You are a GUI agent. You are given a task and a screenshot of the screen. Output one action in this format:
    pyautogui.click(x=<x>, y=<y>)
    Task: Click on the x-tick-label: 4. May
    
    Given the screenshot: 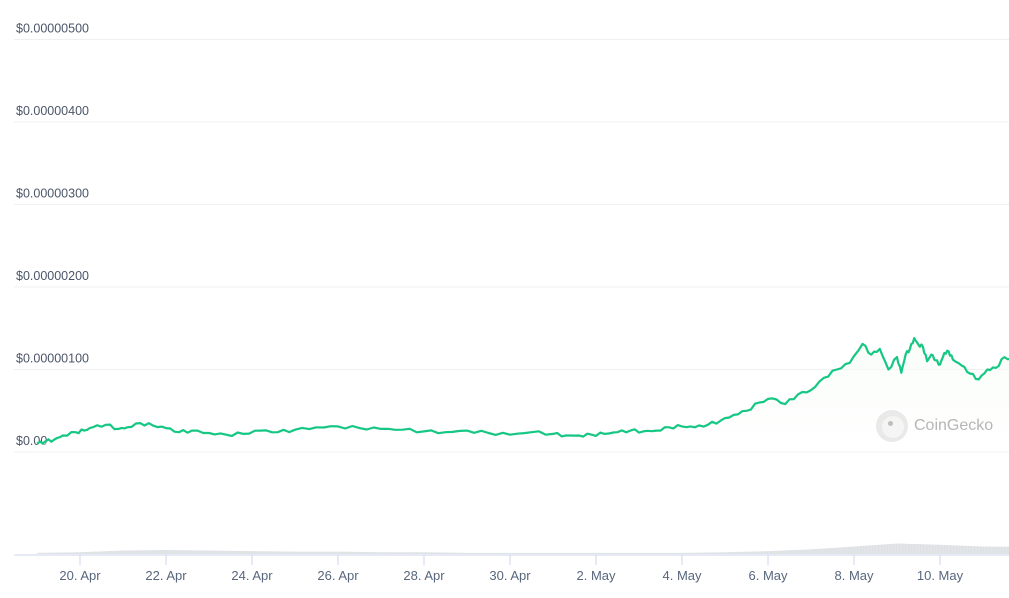 What is the action you would take?
    pyautogui.click(x=682, y=575)
    